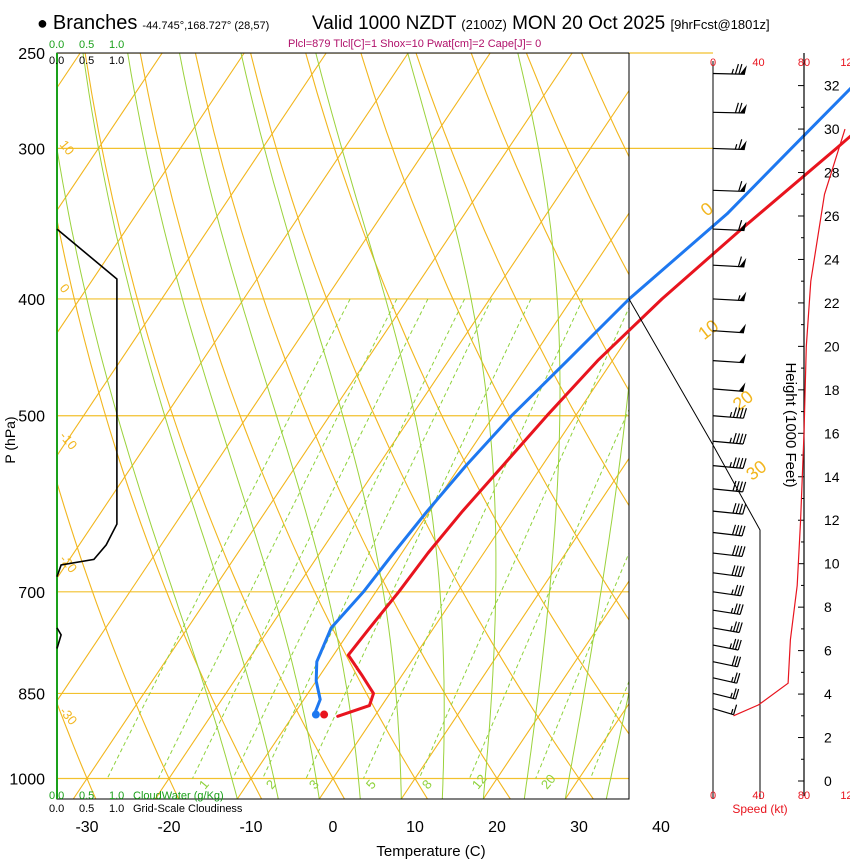  I want to click on pressure-axis-label: P (hPa), so click(10, 439).